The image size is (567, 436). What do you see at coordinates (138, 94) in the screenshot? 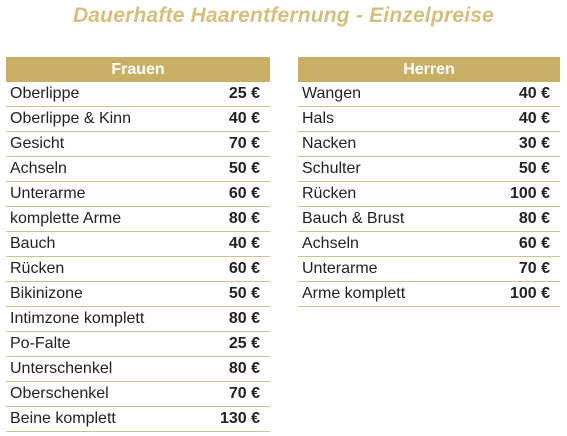
I see `table-row: Oberlippe 25 €` at bounding box center [138, 94].